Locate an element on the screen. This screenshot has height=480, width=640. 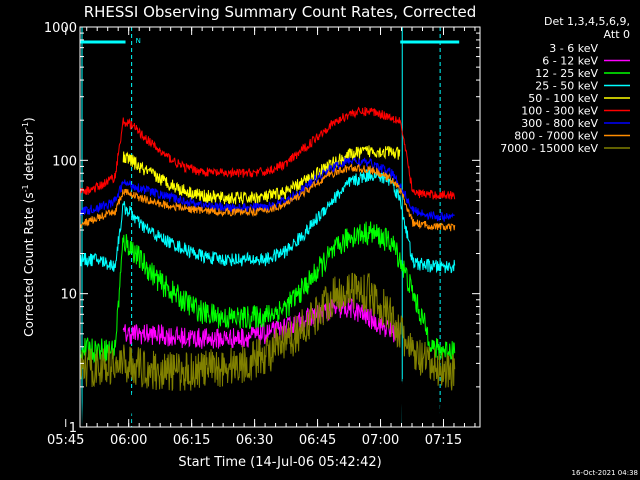
y-tick-label: 1000 is located at coordinates (60, 28).